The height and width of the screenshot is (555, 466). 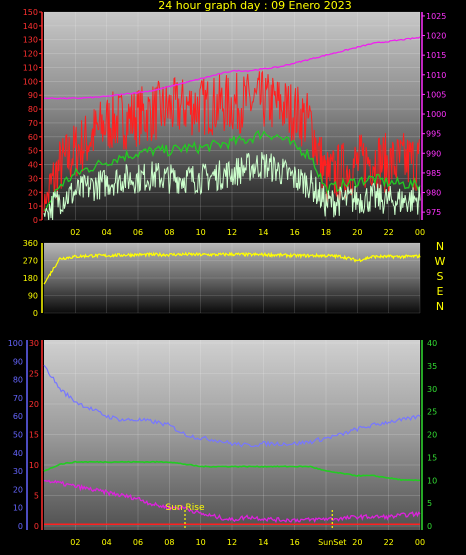 I want to click on top-left-tick-label: 10, so click(x=33, y=206).